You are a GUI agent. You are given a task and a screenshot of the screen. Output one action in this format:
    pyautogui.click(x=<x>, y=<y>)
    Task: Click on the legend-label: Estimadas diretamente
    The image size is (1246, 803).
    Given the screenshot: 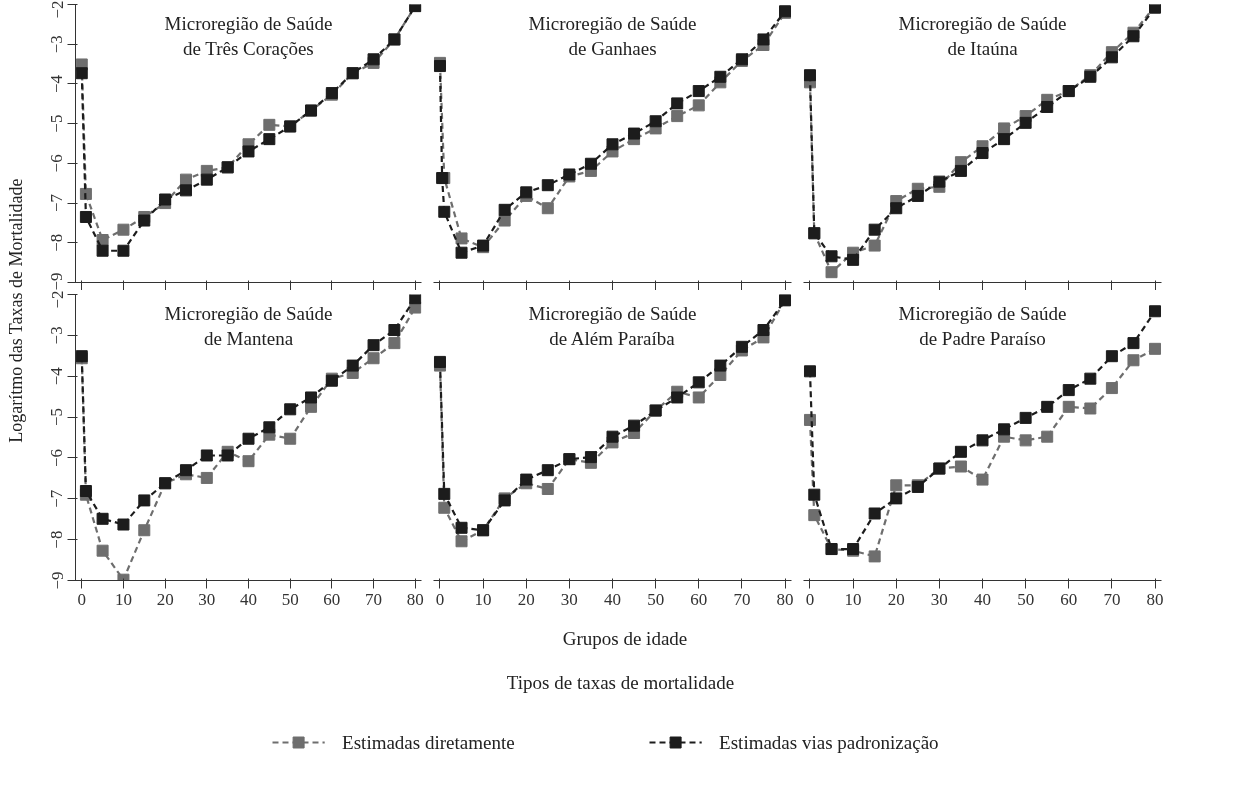 What is the action you would take?
    pyautogui.click(x=428, y=742)
    